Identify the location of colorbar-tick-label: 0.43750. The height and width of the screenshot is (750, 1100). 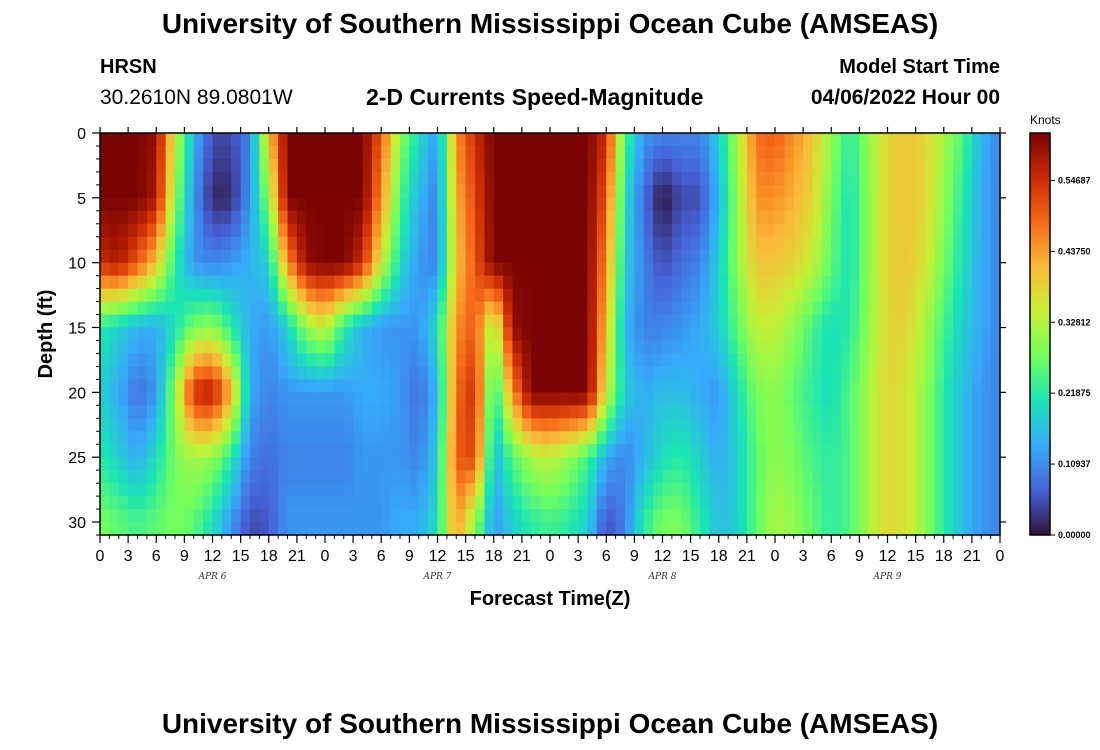
(1074, 251).